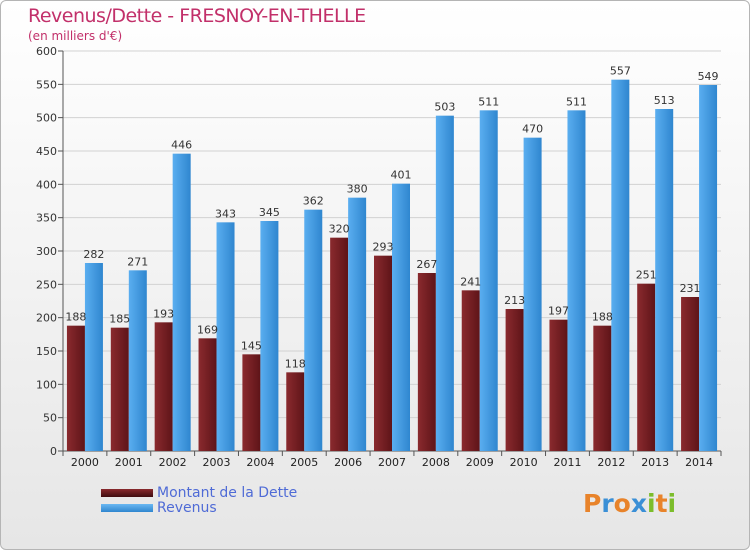  Describe the element at coordinates (46, 84) in the screenshot. I see `y-tick-label: 550` at that location.